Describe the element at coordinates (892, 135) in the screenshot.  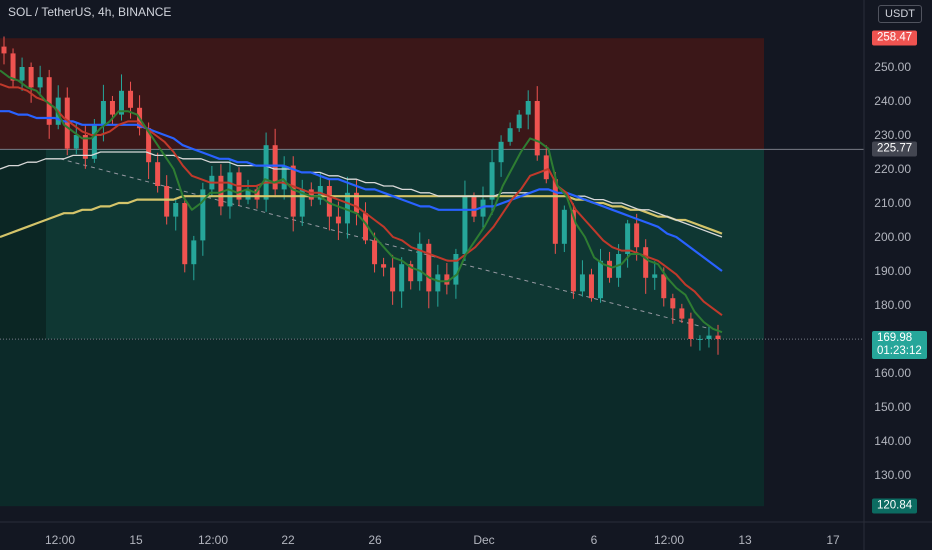
I see `price-tick: 230.00` at that location.